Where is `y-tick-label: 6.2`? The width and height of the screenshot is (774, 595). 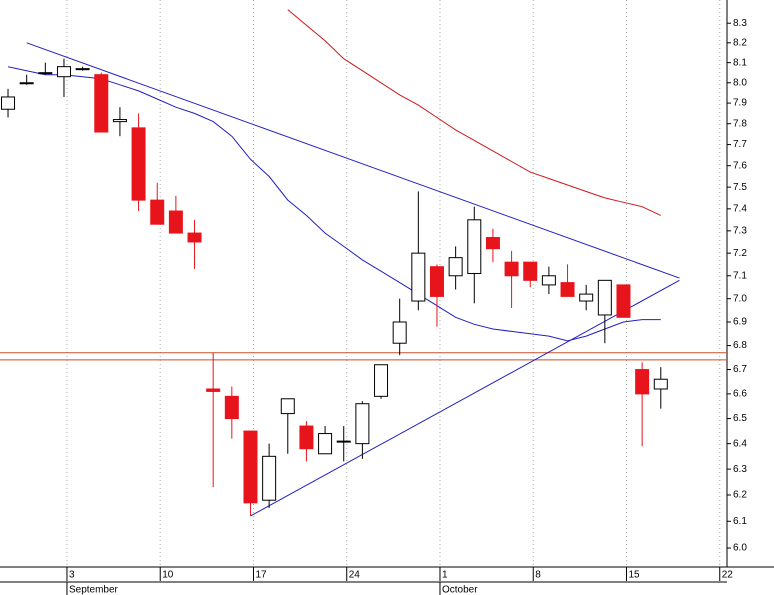
y-tick-label: 6.2 is located at coordinates (740, 495).